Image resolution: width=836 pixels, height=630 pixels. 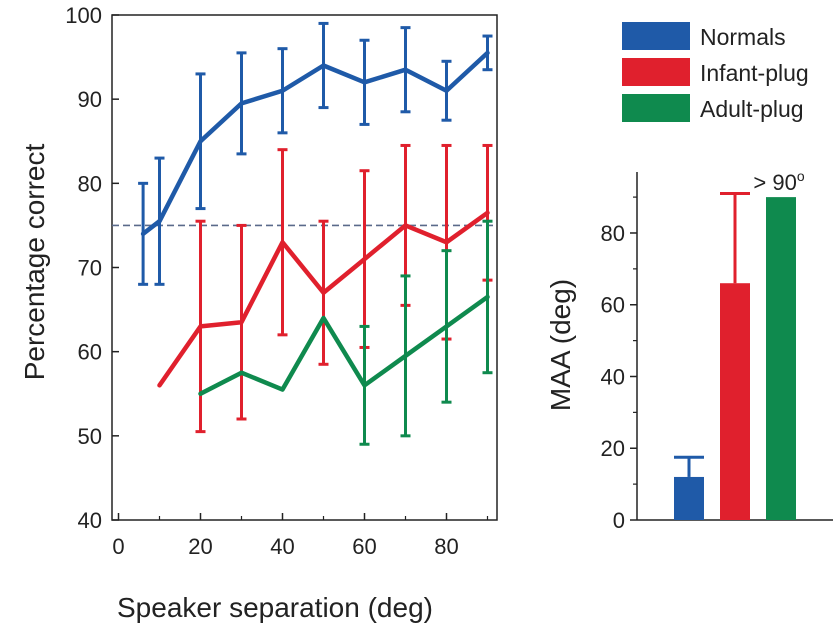 What do you see at coordinates (743, 37) in the screenshot?
I see `legend-label-normals: Normals` at bounding box center [743, 37].